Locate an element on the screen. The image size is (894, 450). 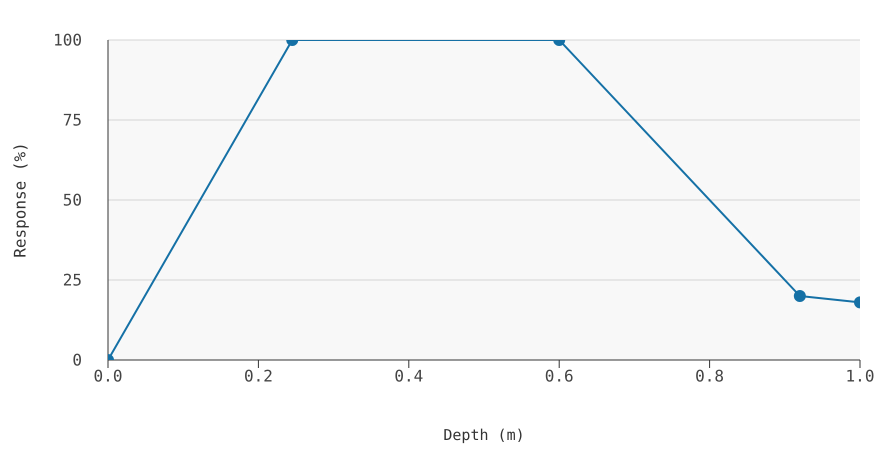
x-tick-label: 0.6 is located at coordinates (559, 376).